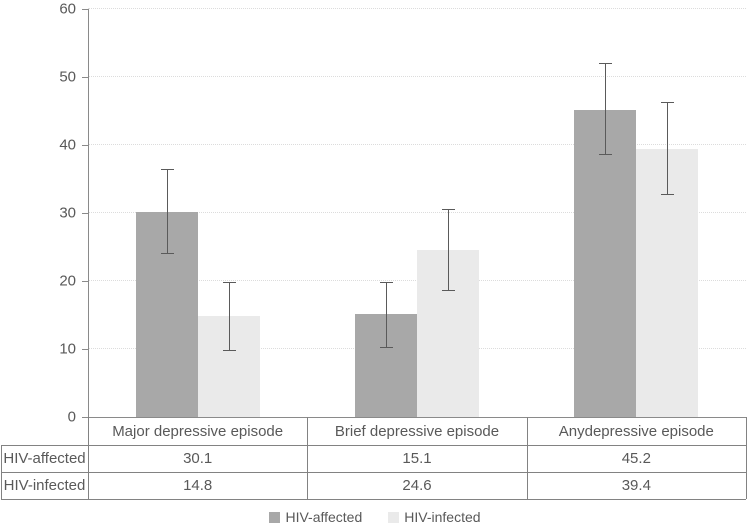  I want to click on y-axis-tick-label: 60, so click(67, 9).